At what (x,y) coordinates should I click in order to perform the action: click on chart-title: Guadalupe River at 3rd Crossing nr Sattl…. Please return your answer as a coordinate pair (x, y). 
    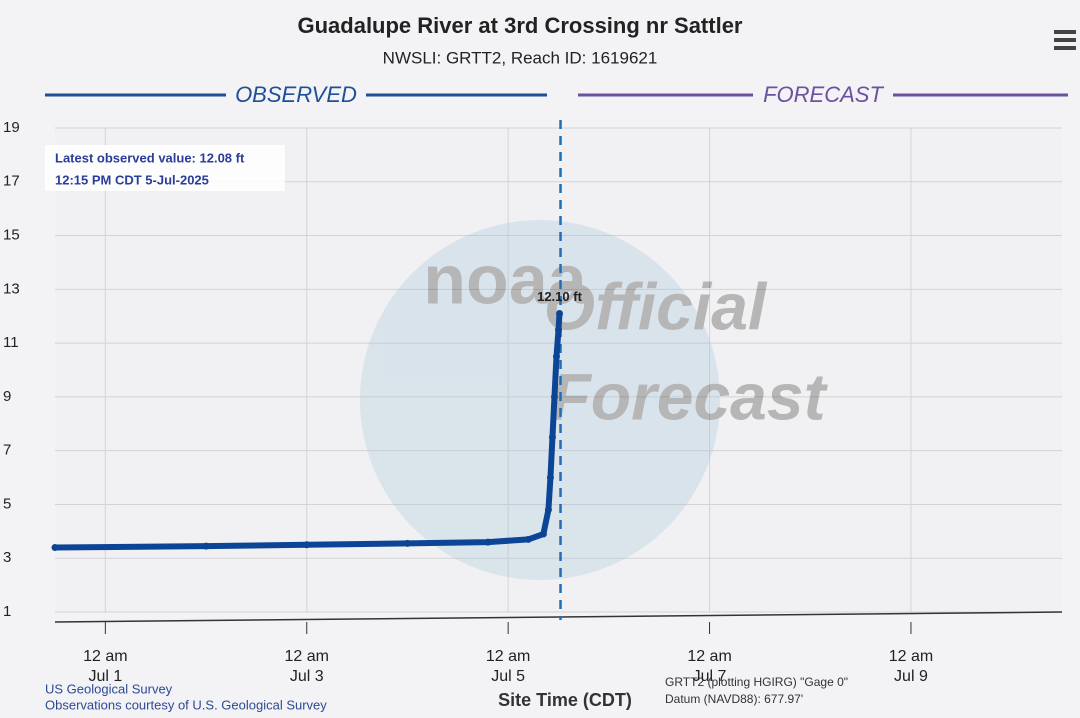
    Looking at the image, I should click on (519, 25).